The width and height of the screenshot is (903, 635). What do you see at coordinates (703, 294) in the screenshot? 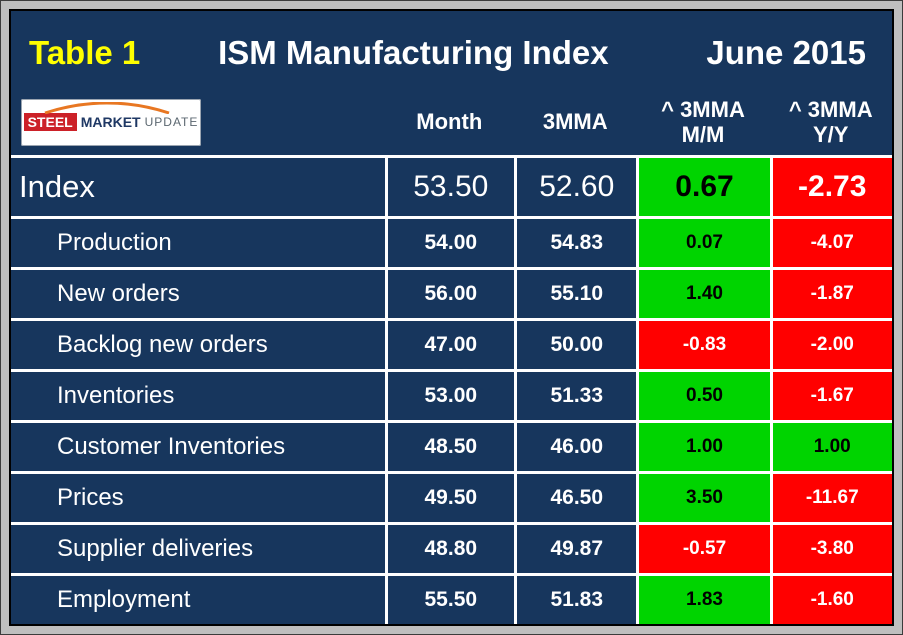
I see `mm-delta-cell: 1.40` at bounding box center [703, 294].